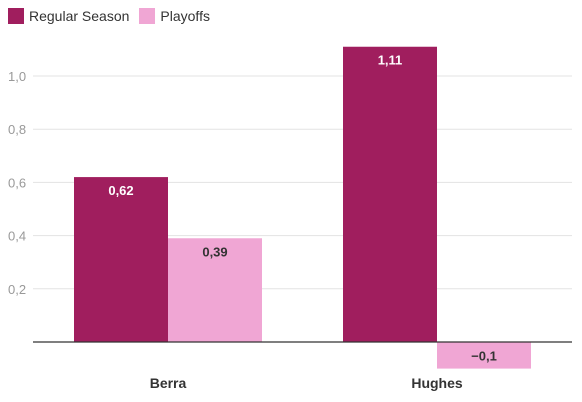 This screenshot has height=402, width=582. I want to click on bar-hughes-playoffs, so click(484, 355).